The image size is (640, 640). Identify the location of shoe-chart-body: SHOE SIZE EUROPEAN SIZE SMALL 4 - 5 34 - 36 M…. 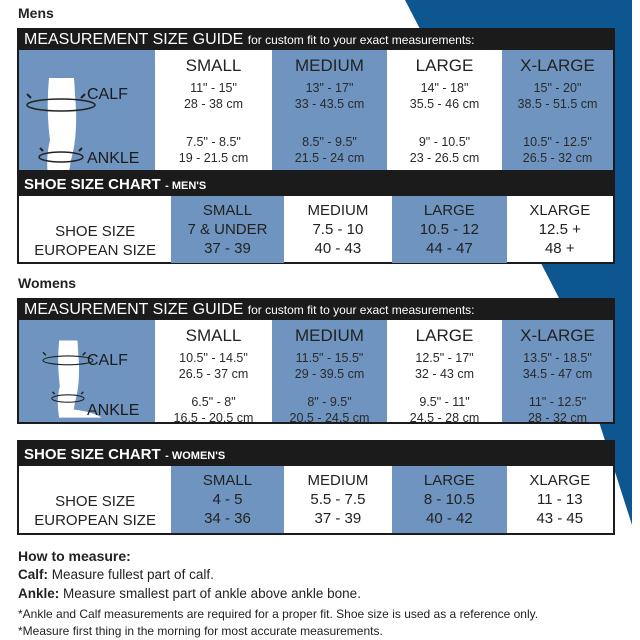
(316, 499).